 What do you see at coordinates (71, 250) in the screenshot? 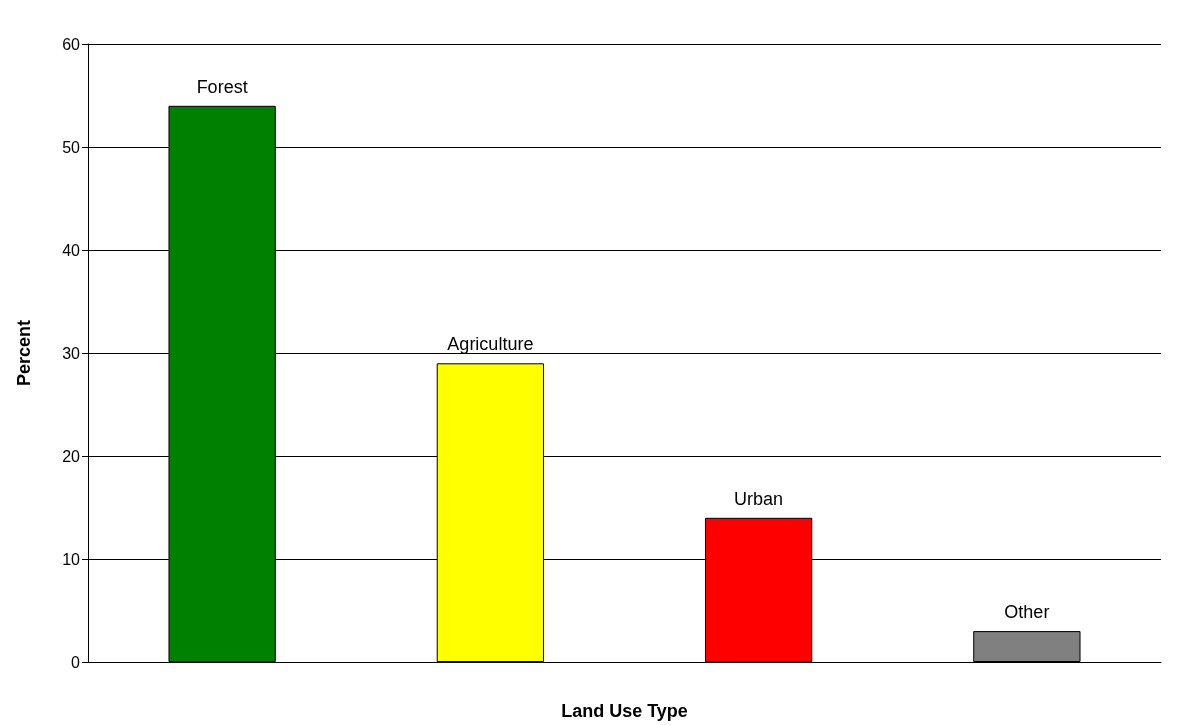
I see `y-tick-label: 40` at bounding box center [71, 250].